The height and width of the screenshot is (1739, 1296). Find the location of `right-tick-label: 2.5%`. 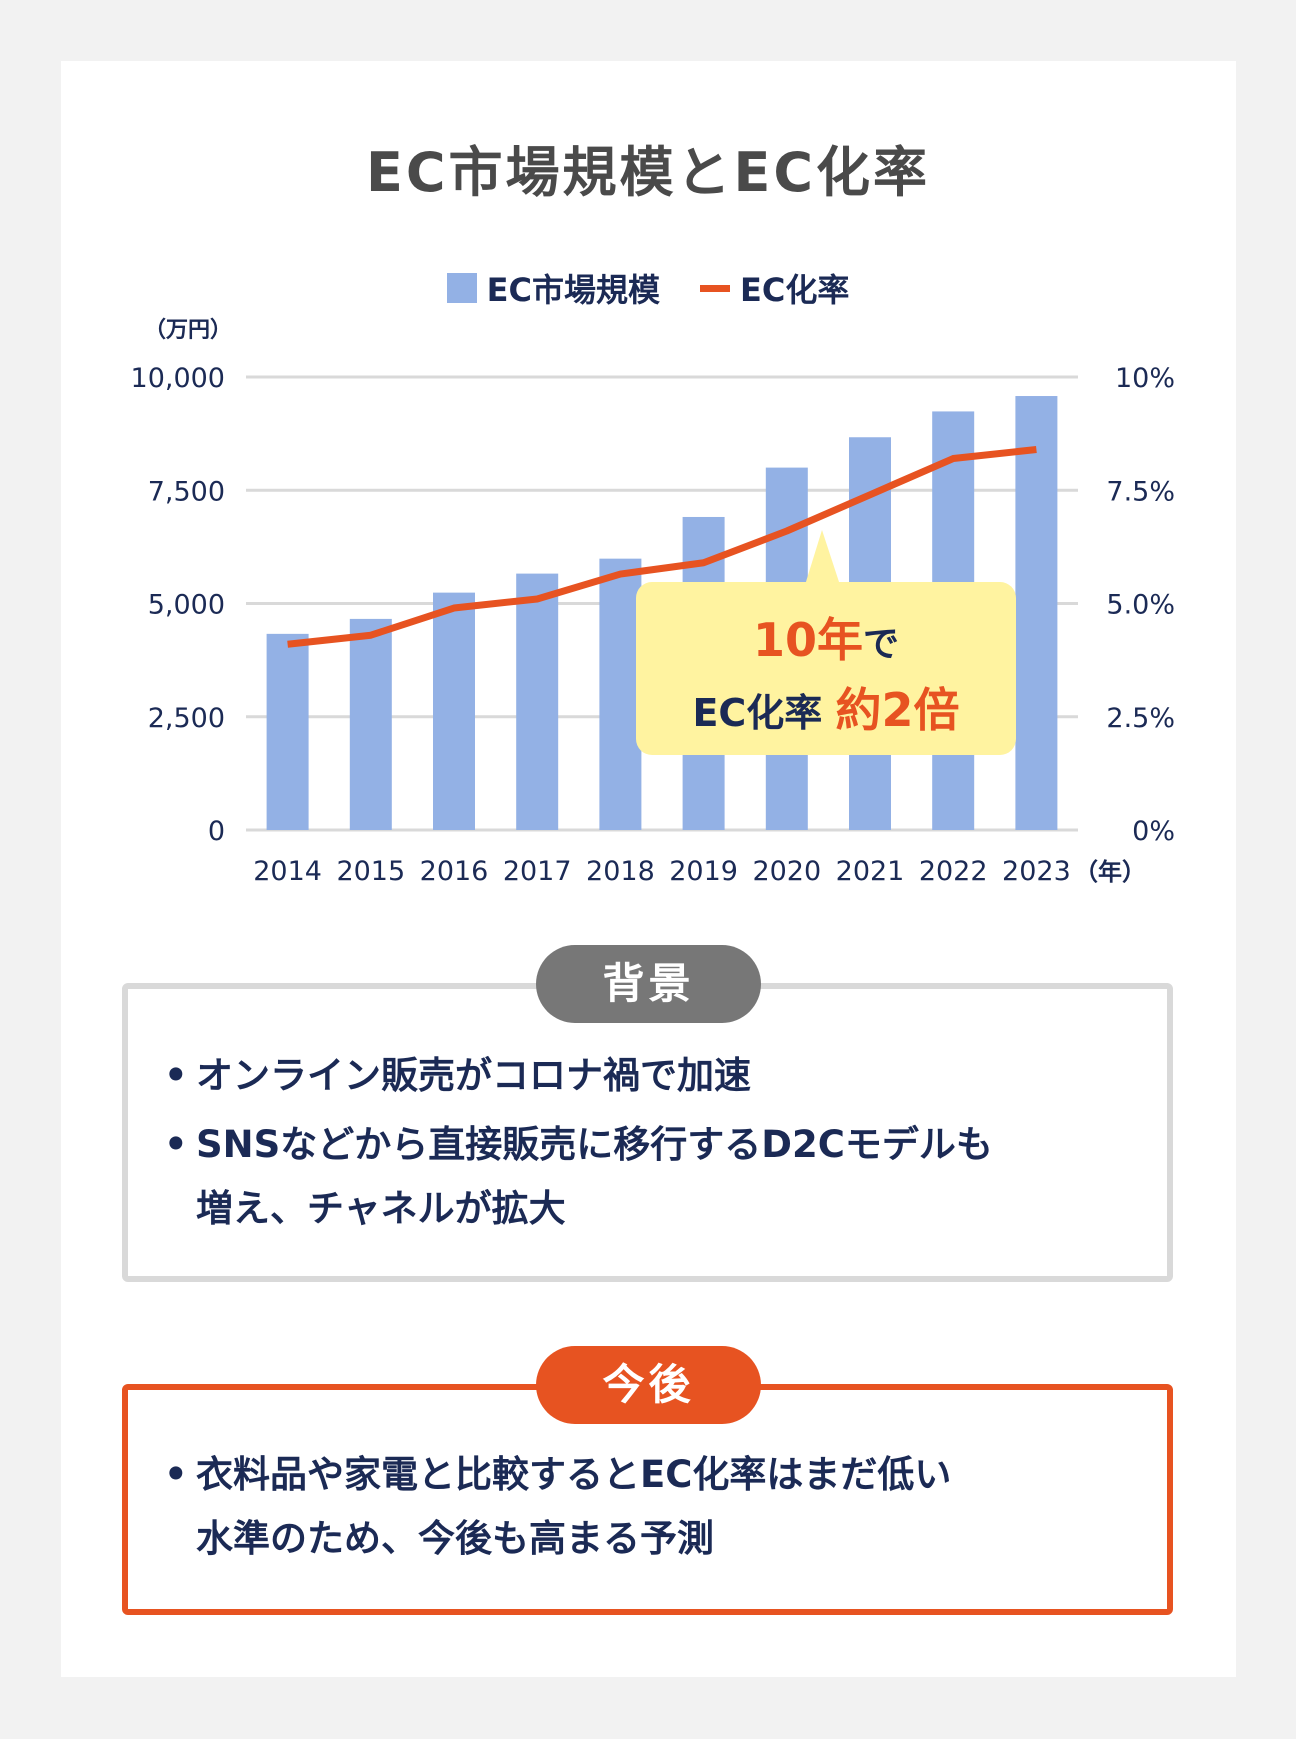

right-tick-label: 2.5% is located at coordinates (1140, 718).